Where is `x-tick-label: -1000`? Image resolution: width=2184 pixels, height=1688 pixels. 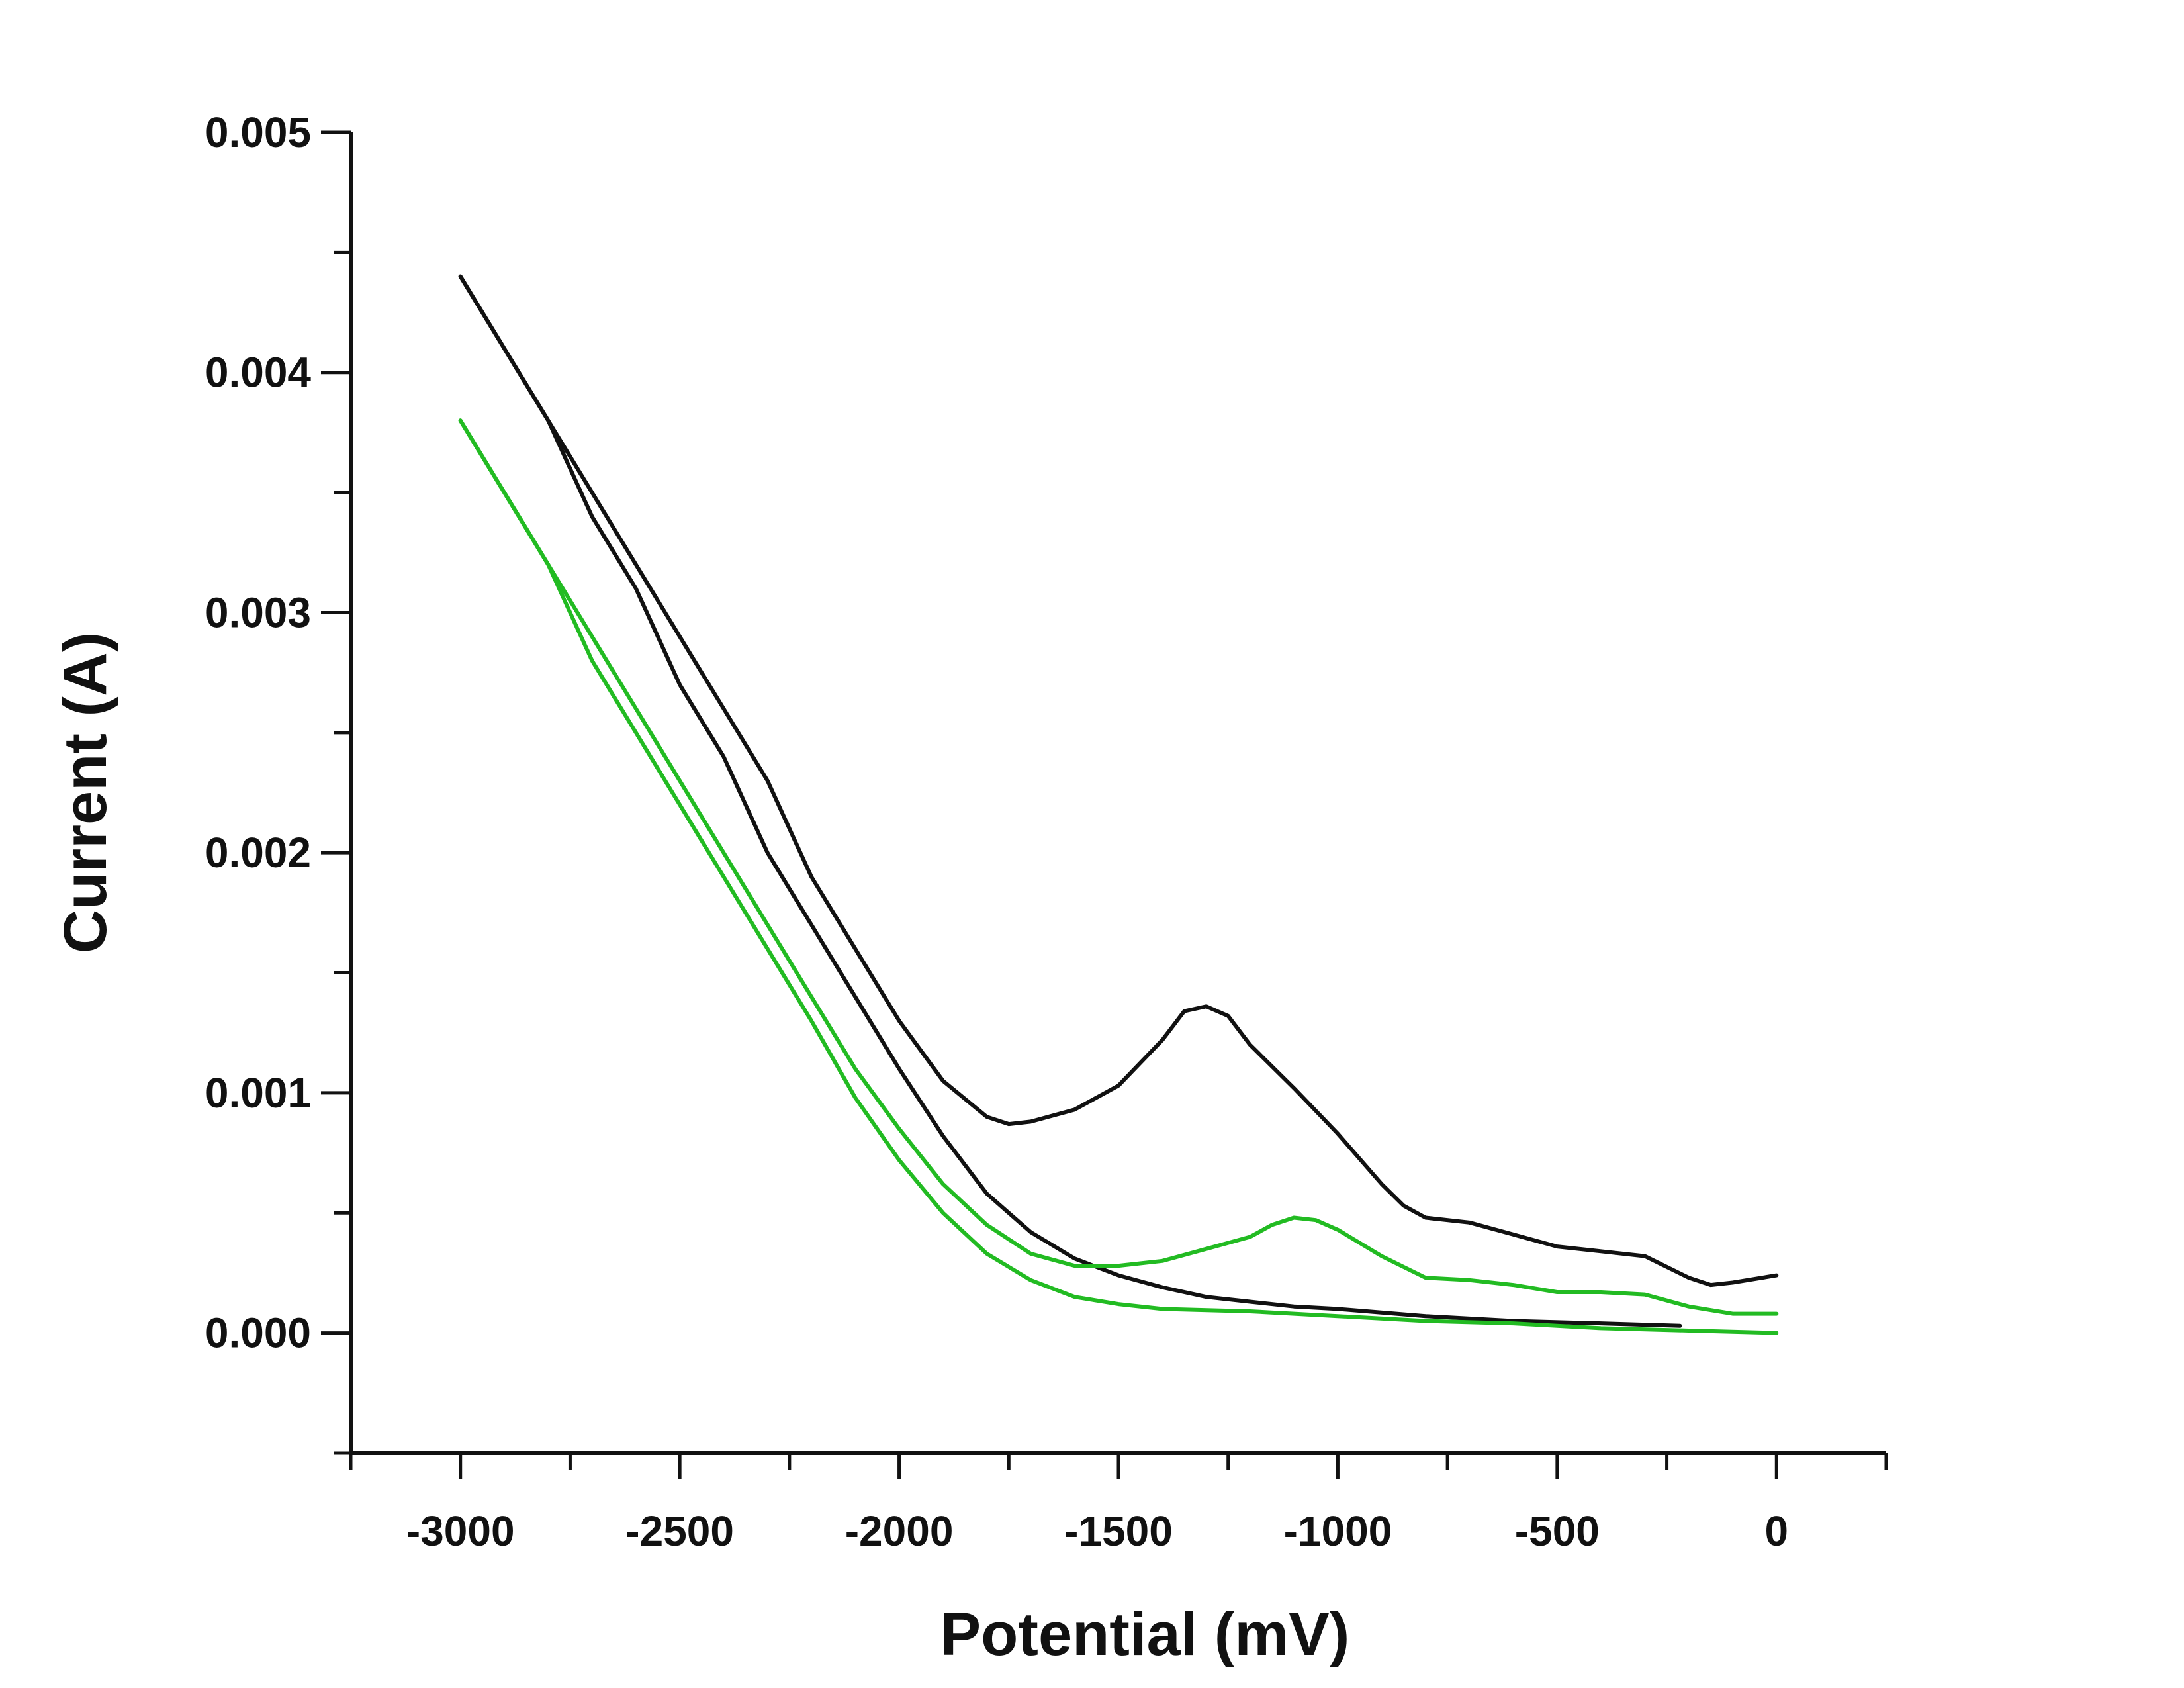 x-tick-label: -1000 is located at coordinates (1338, 1531).